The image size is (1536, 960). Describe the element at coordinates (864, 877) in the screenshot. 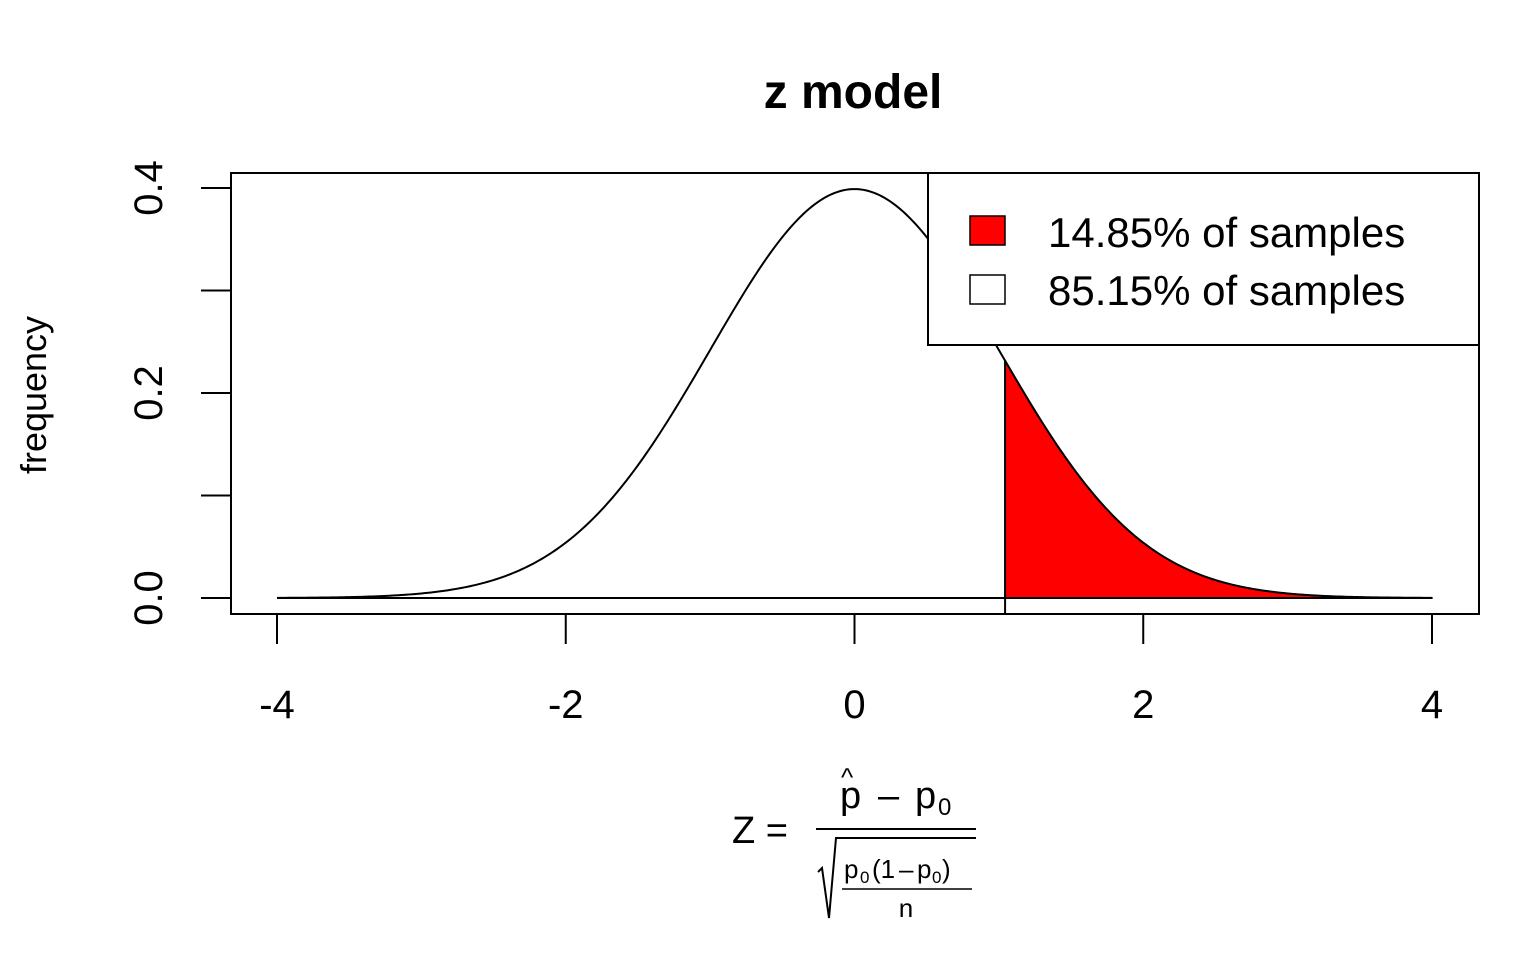

I see `formula-den-sub1: 0` at that location.